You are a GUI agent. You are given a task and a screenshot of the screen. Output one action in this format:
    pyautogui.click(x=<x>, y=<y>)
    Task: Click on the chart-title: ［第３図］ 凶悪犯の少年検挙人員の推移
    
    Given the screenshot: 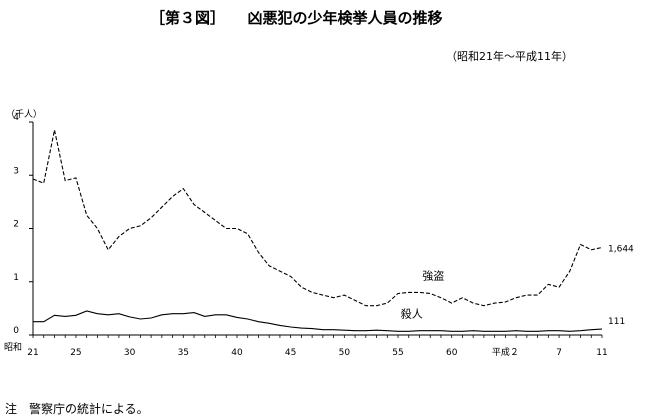 What is the action you would take?
    pyautogui.click(x=296, y=18)
    